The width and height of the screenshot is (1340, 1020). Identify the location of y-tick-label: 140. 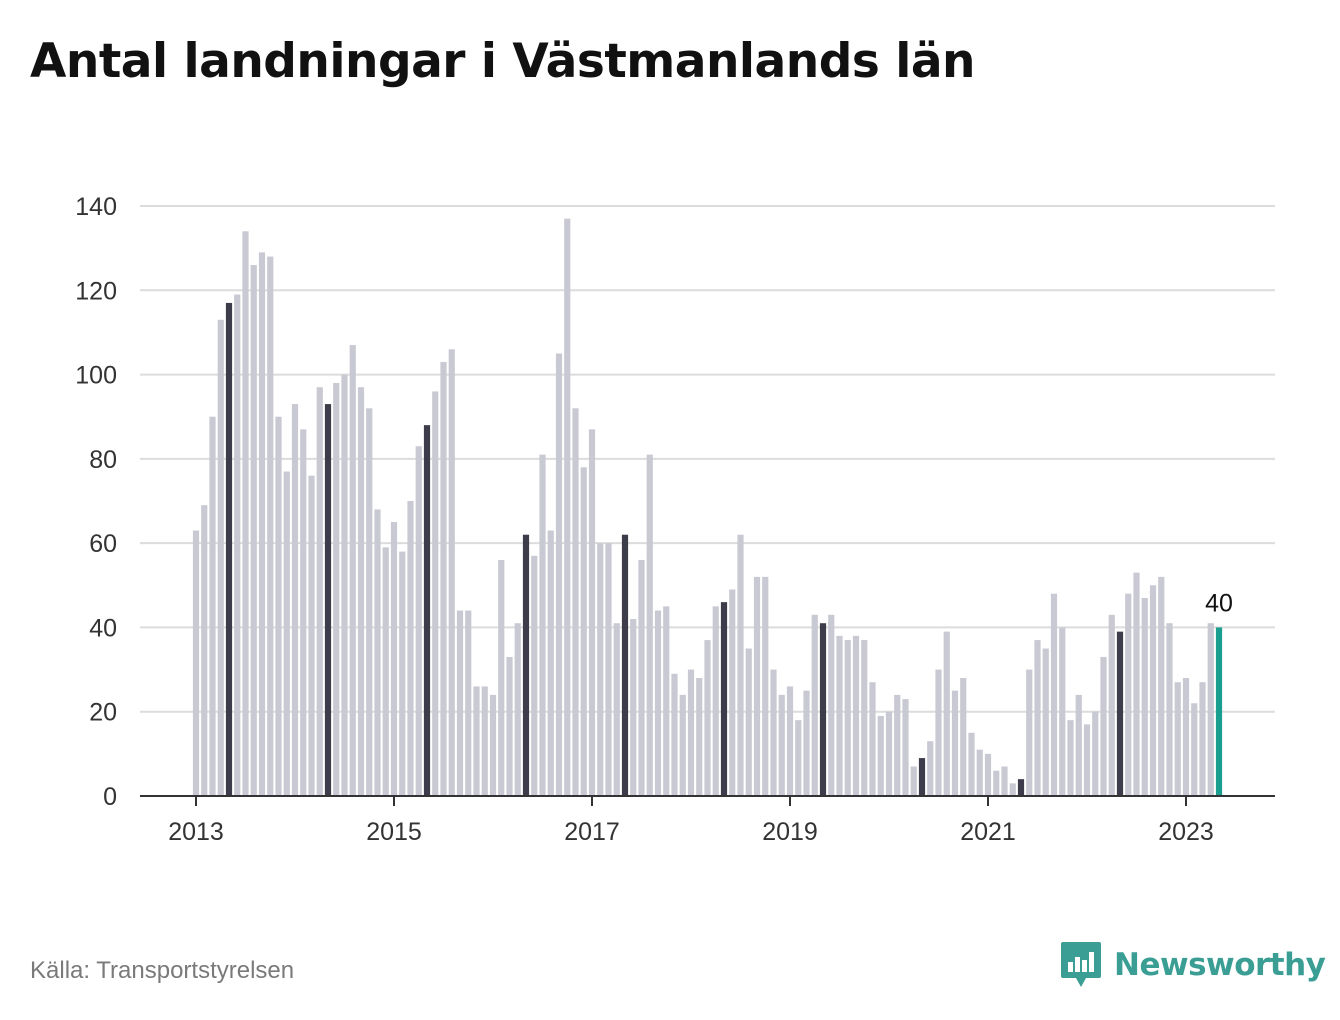
(96, 207).